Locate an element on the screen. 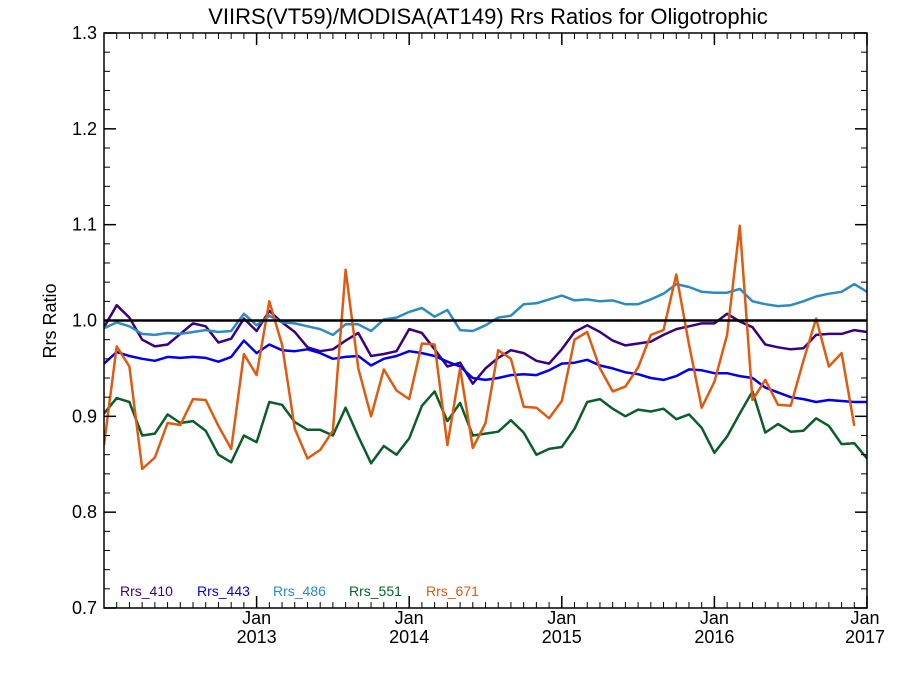  legend: Rrs_410 Rrs_443 Rrs_486 Rrs_551 Rrs_671 is located at coordinates (299, 591).